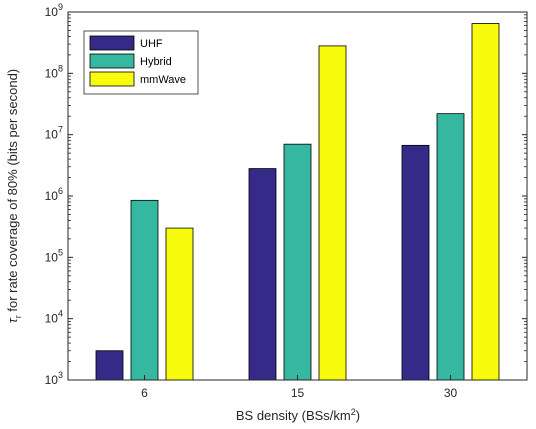 The width and height of the screenshot is (536, 429). I want to click on x-axis-label: BS density (BSs/km2), so click(298, 415).